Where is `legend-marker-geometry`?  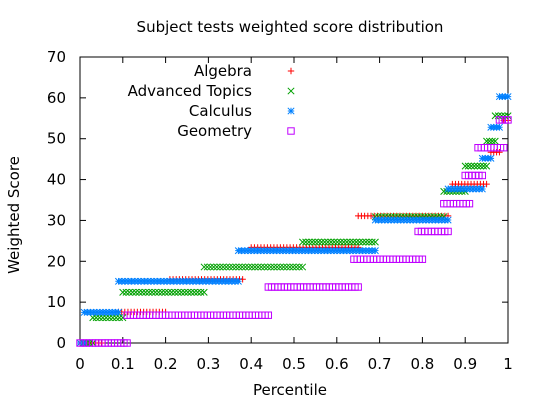
legend-marker-geometry is located at coordinates (291, 131).